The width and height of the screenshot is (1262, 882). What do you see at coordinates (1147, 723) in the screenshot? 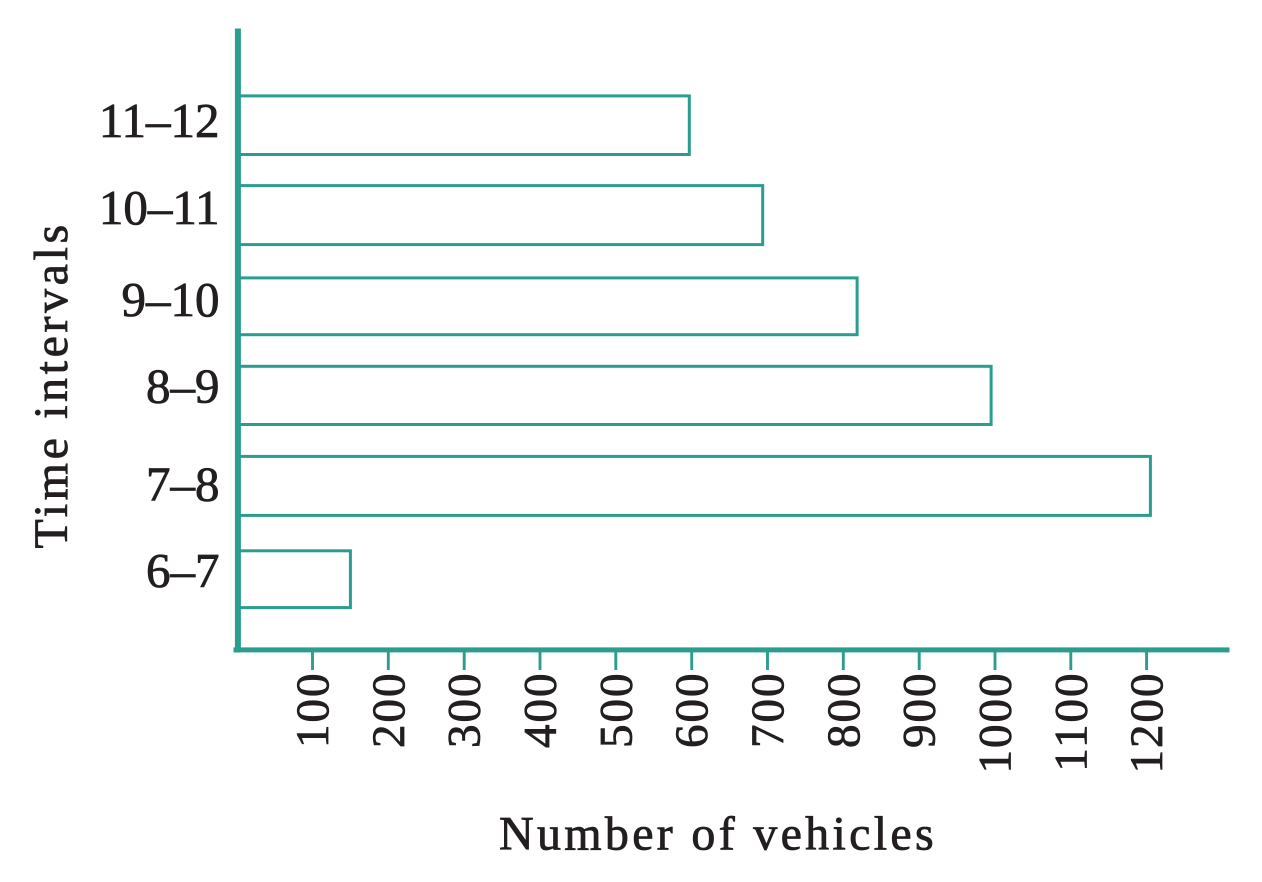
I see `svg-text: 1200` at bounding box center [1147, 723].